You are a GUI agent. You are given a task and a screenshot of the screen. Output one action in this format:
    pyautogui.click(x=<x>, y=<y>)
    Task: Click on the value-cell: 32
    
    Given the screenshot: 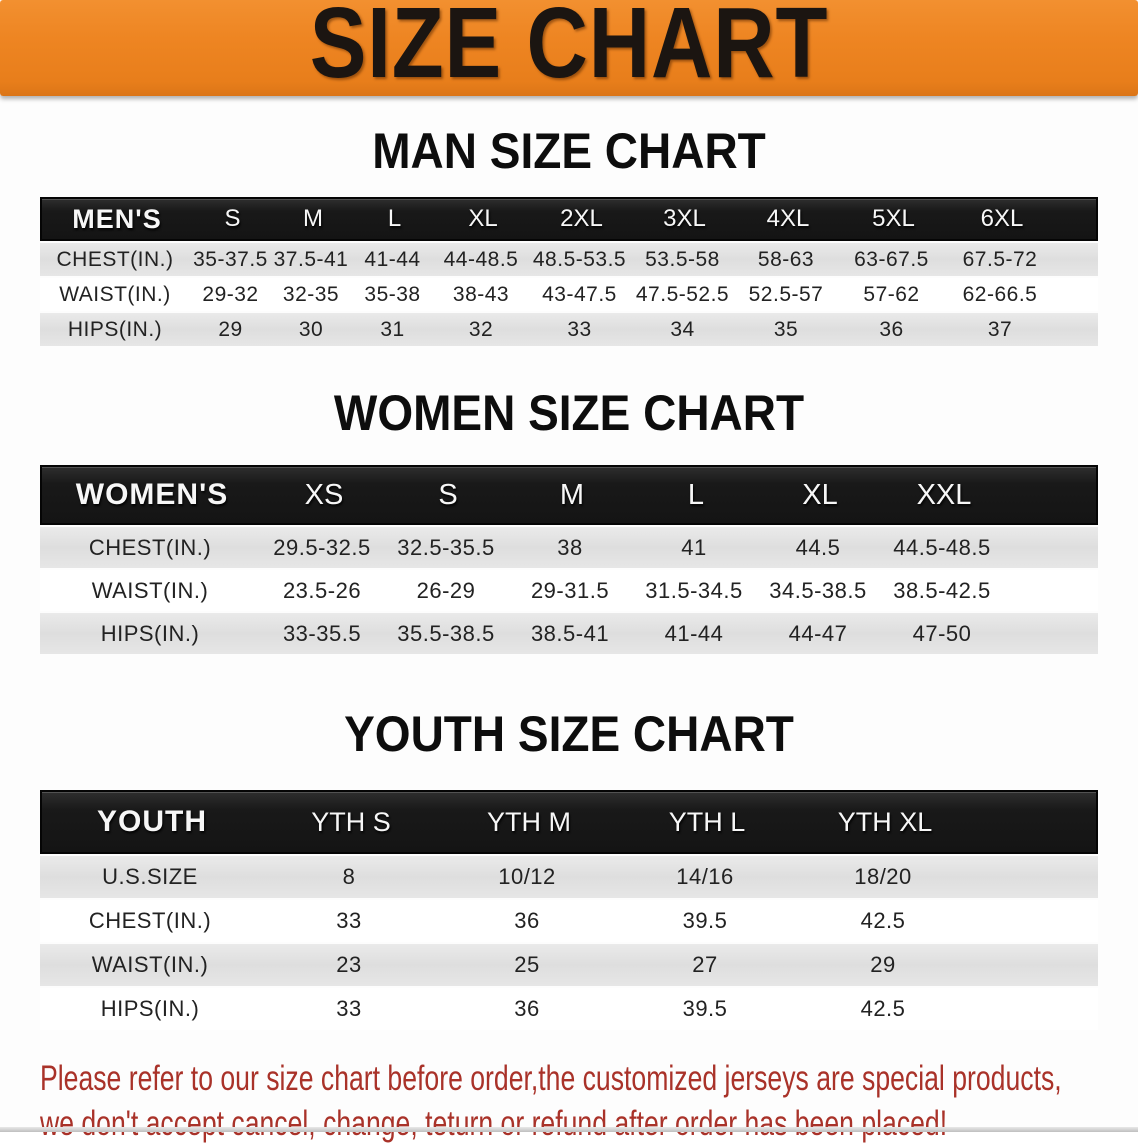 What is the action you would take?
    pyautogui.click(x=481, y=329)
    